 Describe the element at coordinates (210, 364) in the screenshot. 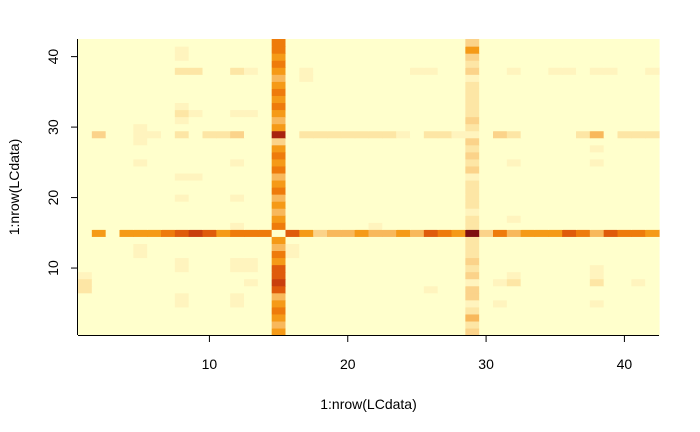

I see `x-tick-label: 10` at that location.